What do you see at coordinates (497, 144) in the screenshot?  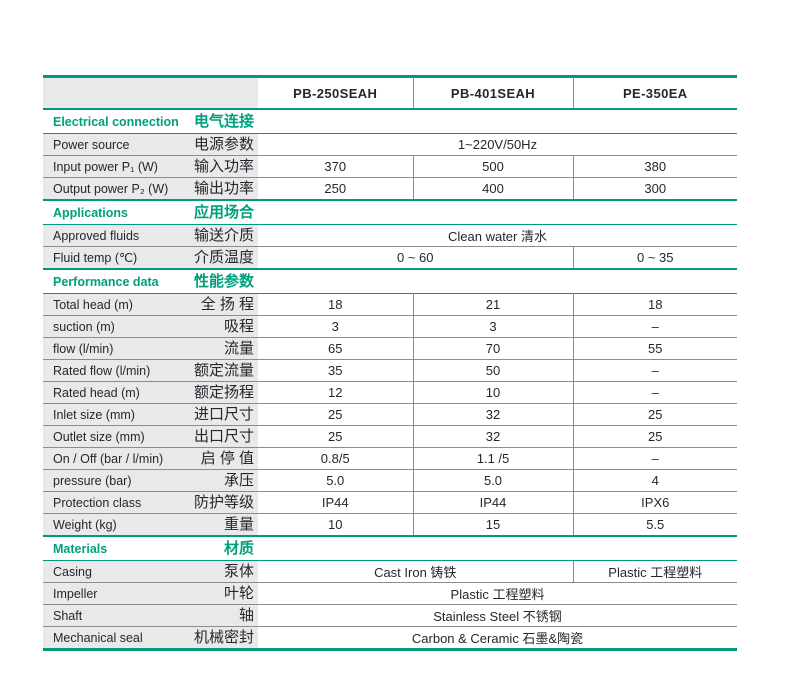 I see `value-cell-span-all: 1~220V/50Hz` at bounding box center [497, 144].